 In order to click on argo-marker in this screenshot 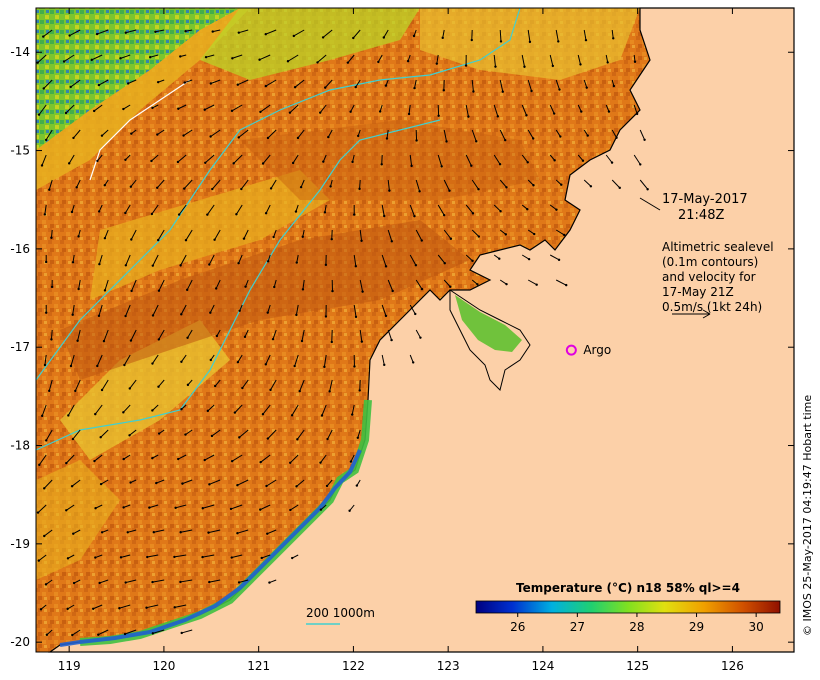, I will do `click(571, 350)`.